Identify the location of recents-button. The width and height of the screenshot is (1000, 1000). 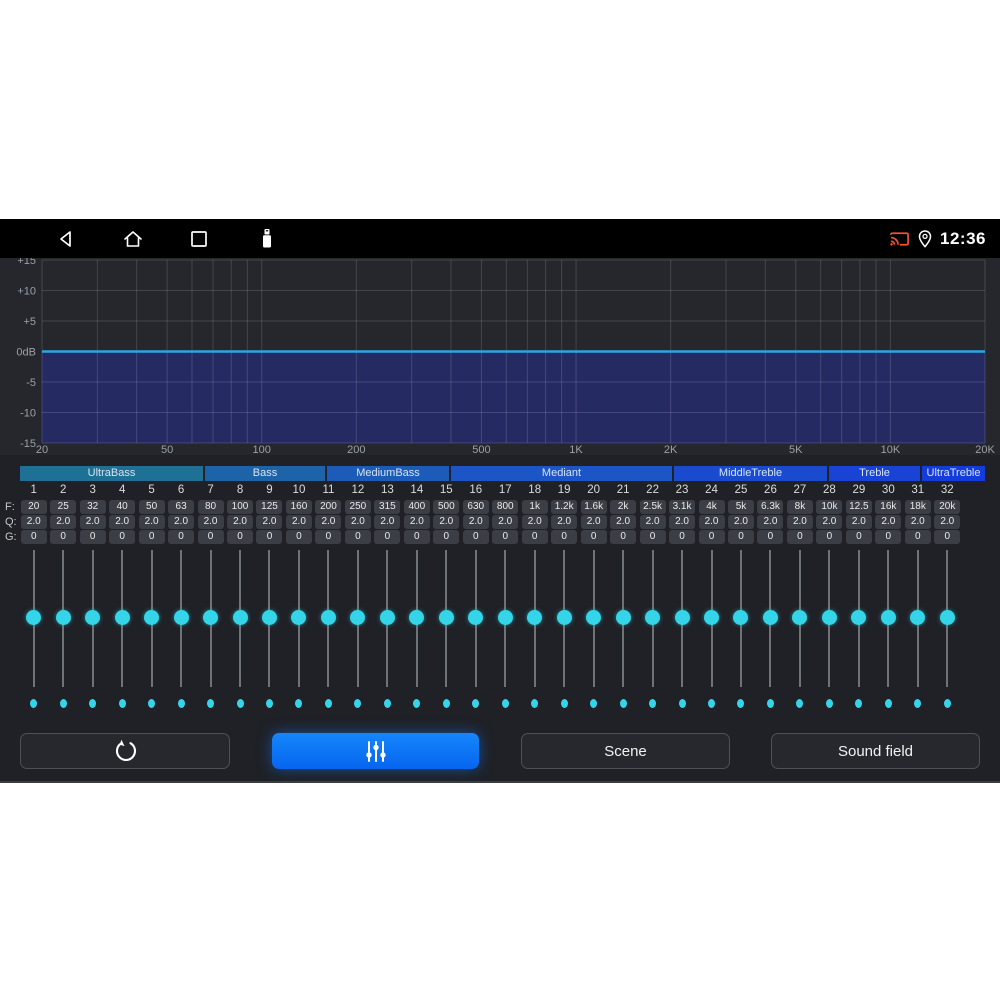
(199, 239).